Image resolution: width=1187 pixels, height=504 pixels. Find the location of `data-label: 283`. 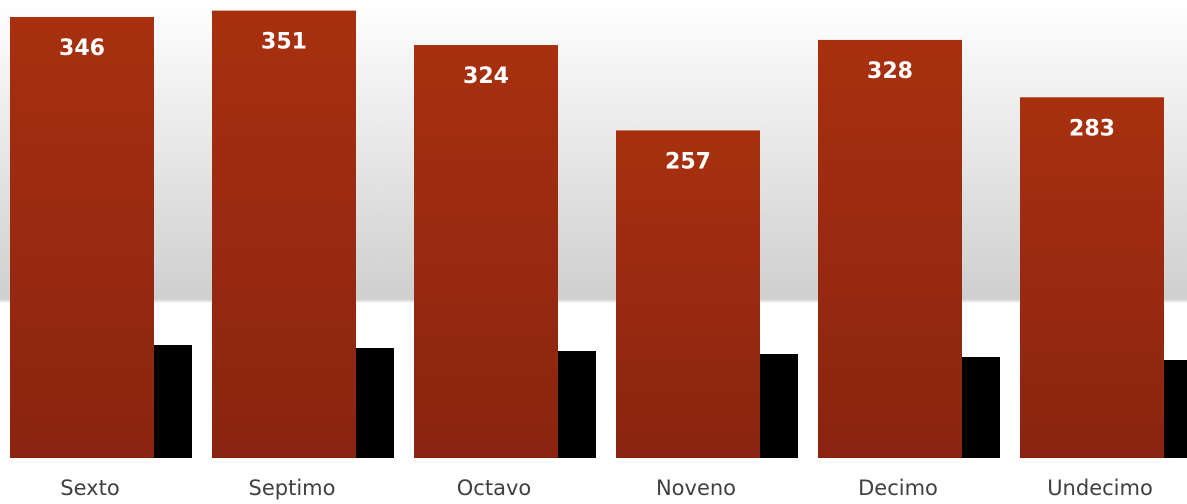

data-label: 283 is located at coordinates (1092, 128).